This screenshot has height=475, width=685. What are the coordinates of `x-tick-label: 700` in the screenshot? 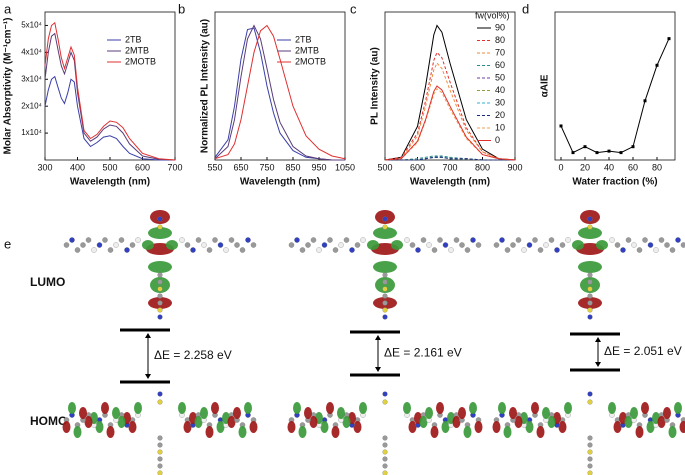 It's located at (174, 167).